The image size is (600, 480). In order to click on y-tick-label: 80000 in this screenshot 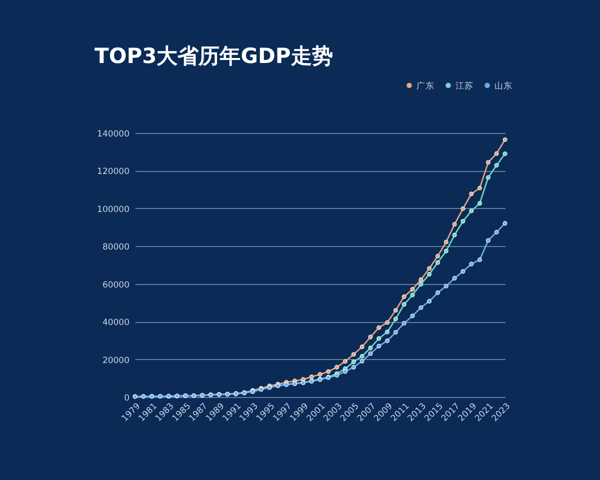, I will do `click(116, 247)`.